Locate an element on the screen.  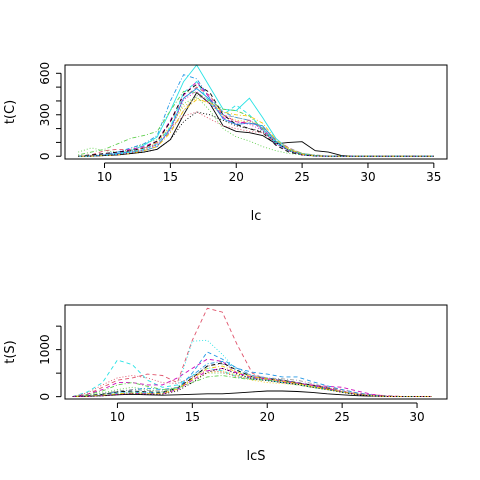
top-x-axis-label: lc is located at coordinates (256, 216).